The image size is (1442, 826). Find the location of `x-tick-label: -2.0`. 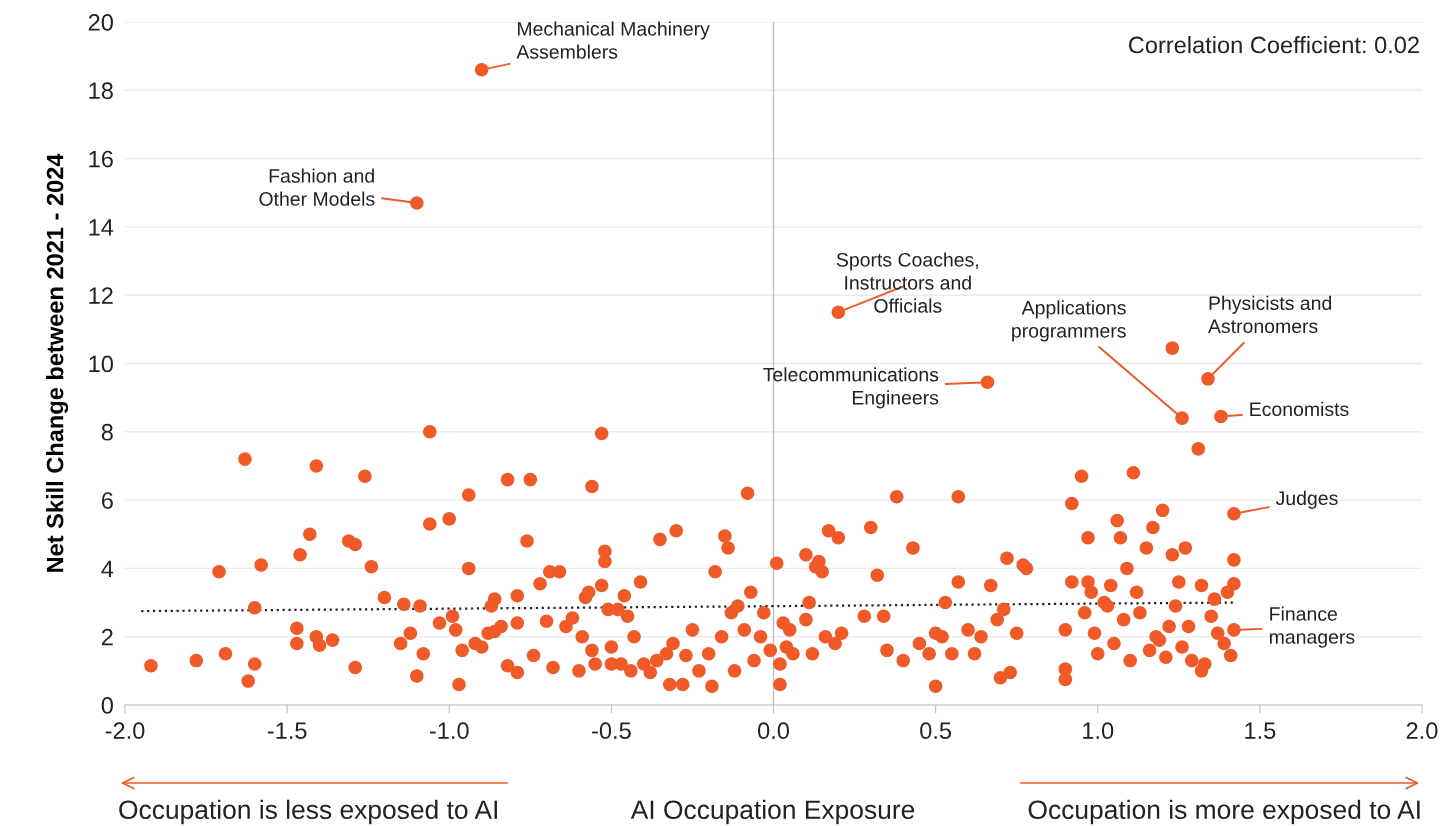

x-tick-label: -2.0 is located at coordinates (125, 731).